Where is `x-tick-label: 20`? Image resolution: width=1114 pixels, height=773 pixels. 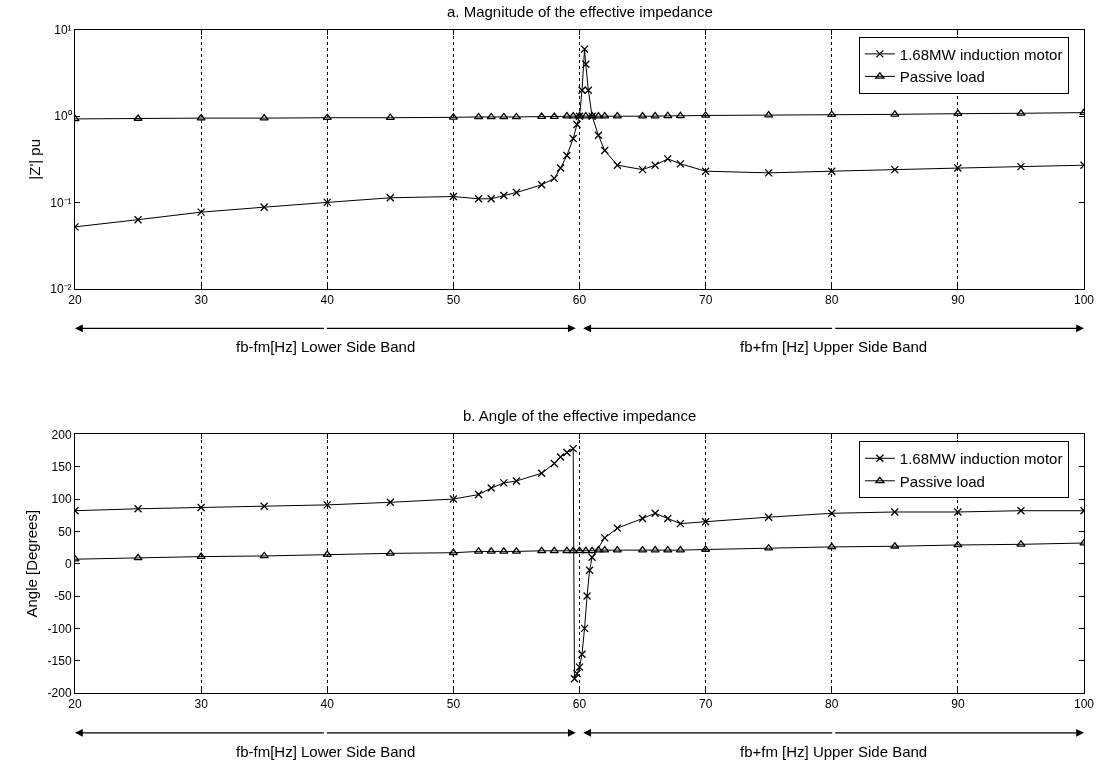 x-tick-label: 20 is located at coordinates (75, 704).